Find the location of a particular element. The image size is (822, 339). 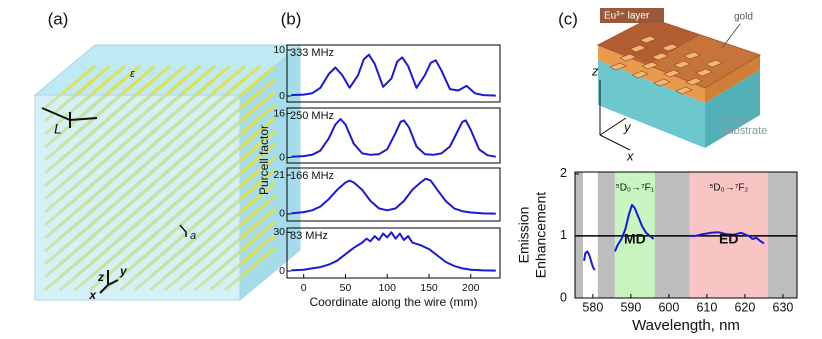

frequency-label: 83 MHz is located at coordinates (309, 236).